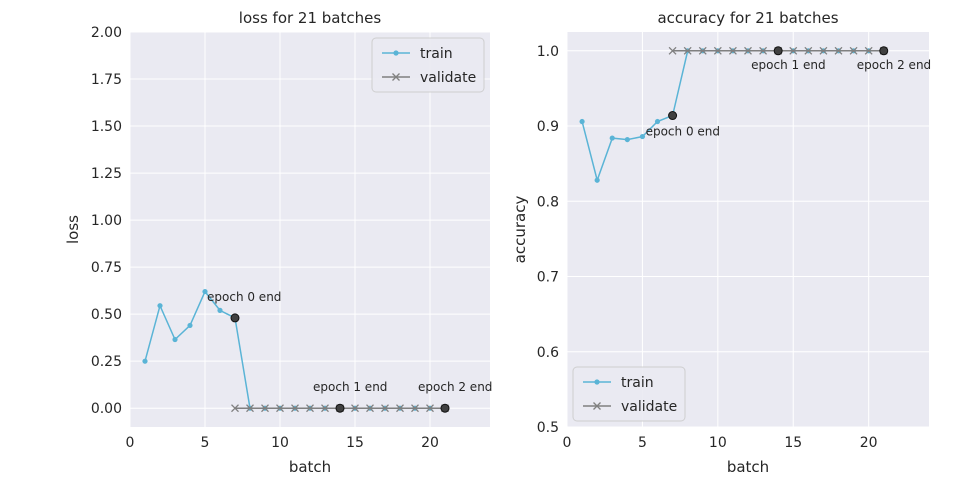 This screenshot has height=485, width=953. I want to click on y-tick-label: 1.50, so click(106, 127).